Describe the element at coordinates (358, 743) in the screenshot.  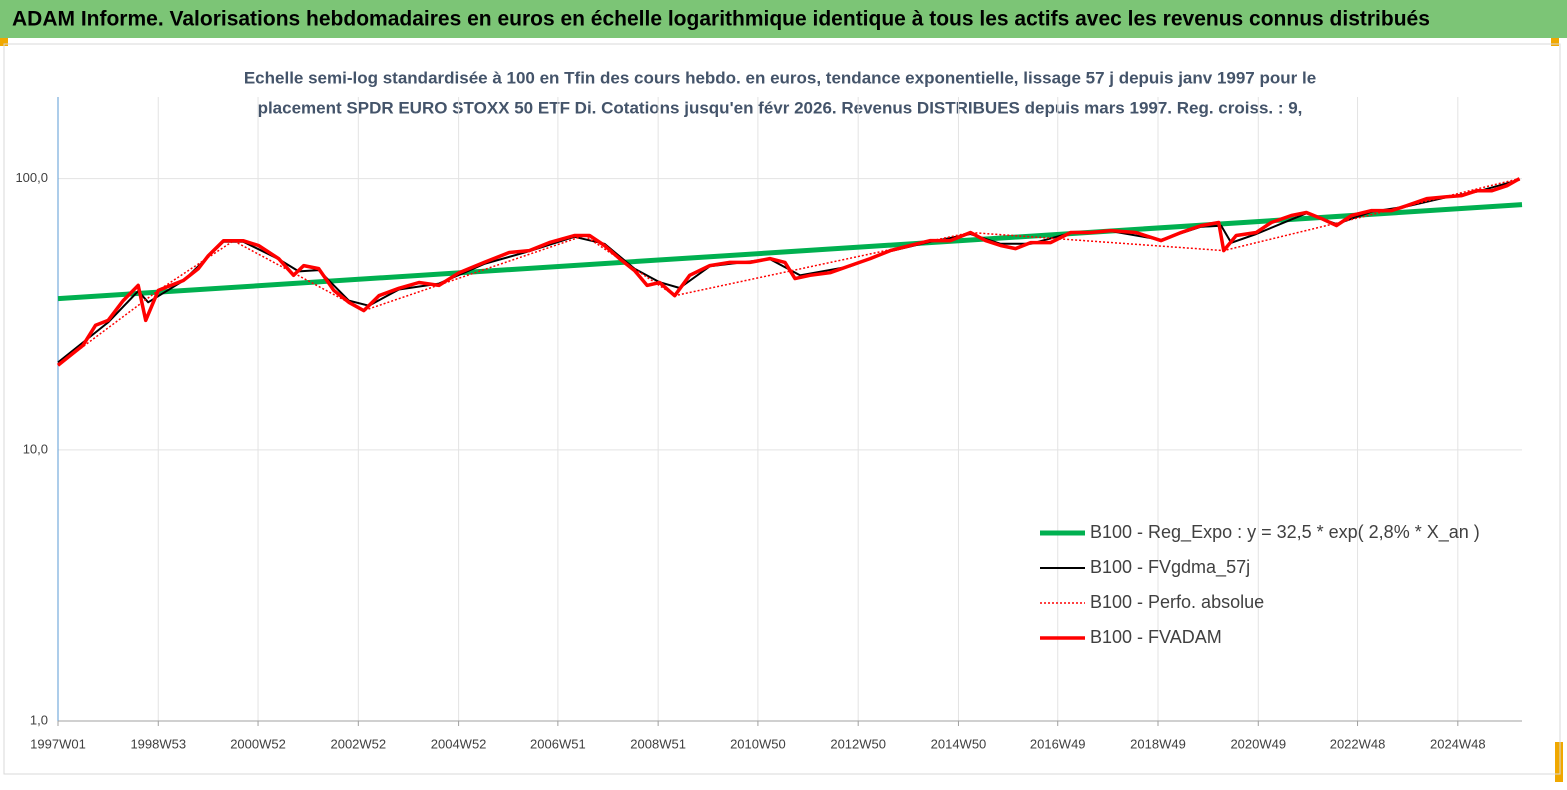
I see `x-tick-label: 2002W52` at that location.